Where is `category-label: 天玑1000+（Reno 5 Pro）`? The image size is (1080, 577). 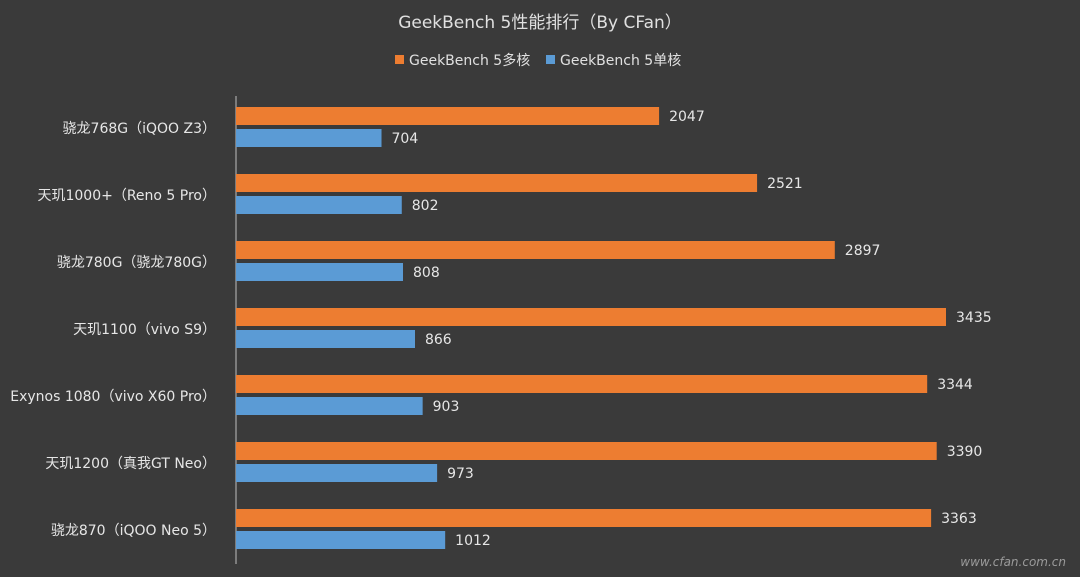
category-label: 天玑1000+（Reno 5 Pro） is located at coordinates (126, 196).